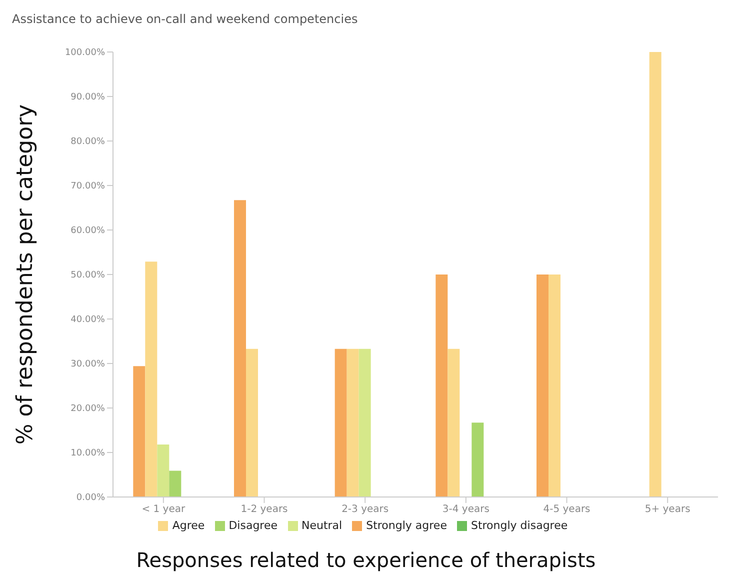 The image size is (732, 587). What do you see at coordinates (88, 365) in the screenshot?
I see `y-tick-label: 30.00%` at bounding box center [88, 365].